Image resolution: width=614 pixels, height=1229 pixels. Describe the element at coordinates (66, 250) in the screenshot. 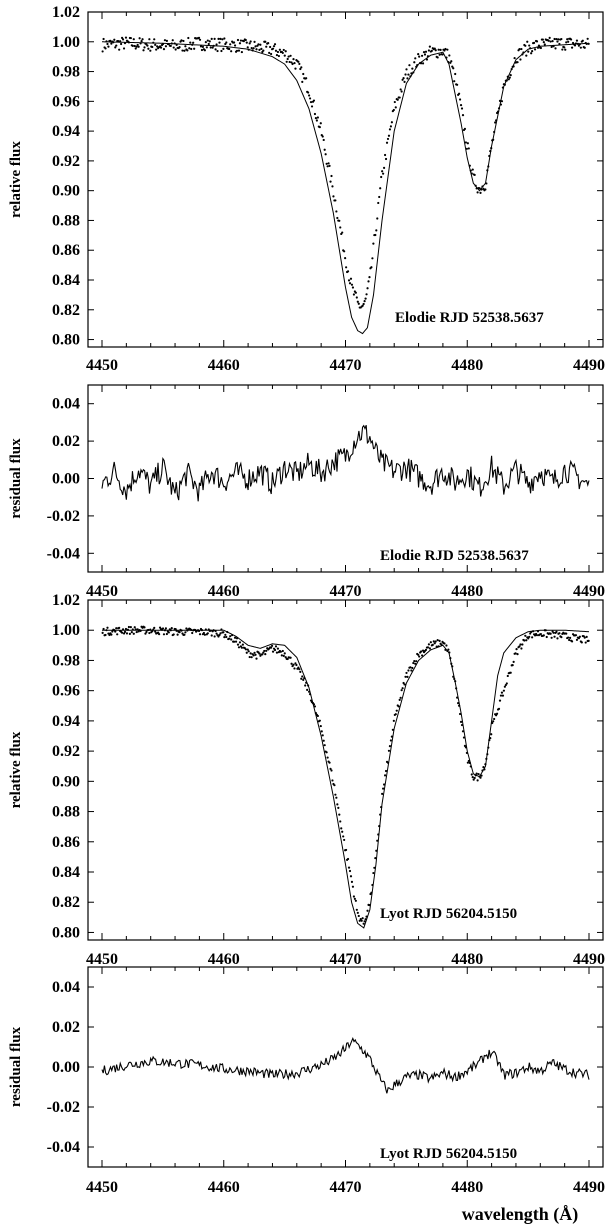

I see `y-tick-label: 0.86` at that location.